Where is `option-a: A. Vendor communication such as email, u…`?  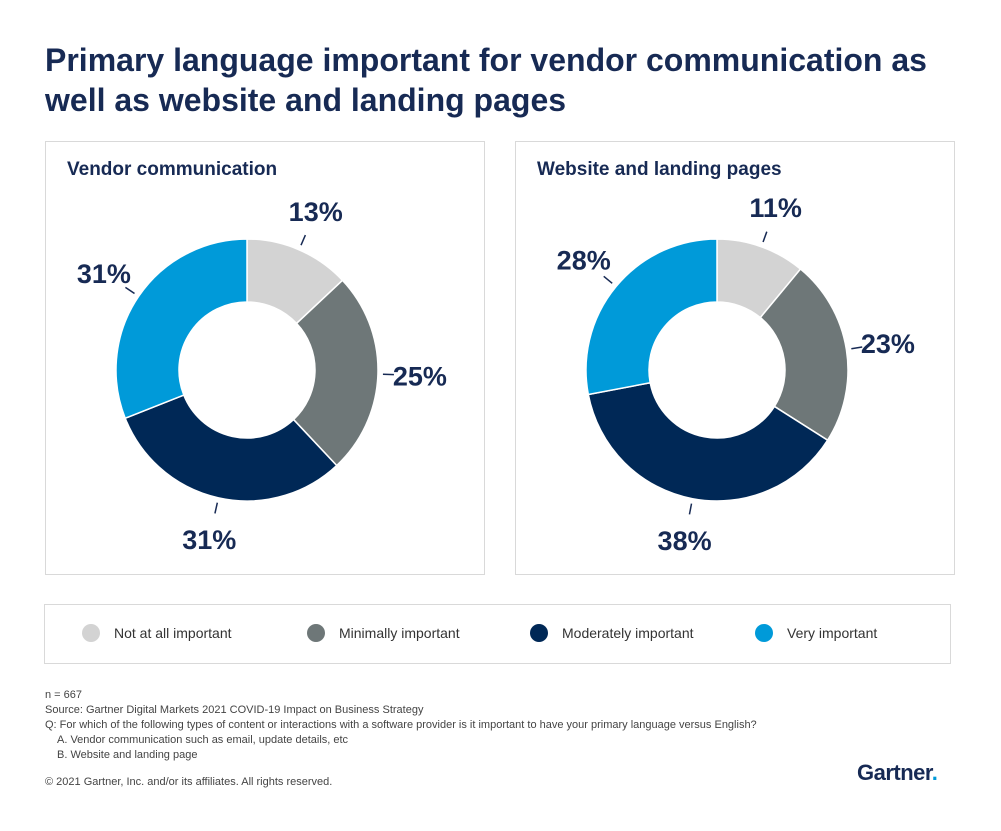
option-a: A. Vendor communication such as email, u… is located at coordinates (203, 740).